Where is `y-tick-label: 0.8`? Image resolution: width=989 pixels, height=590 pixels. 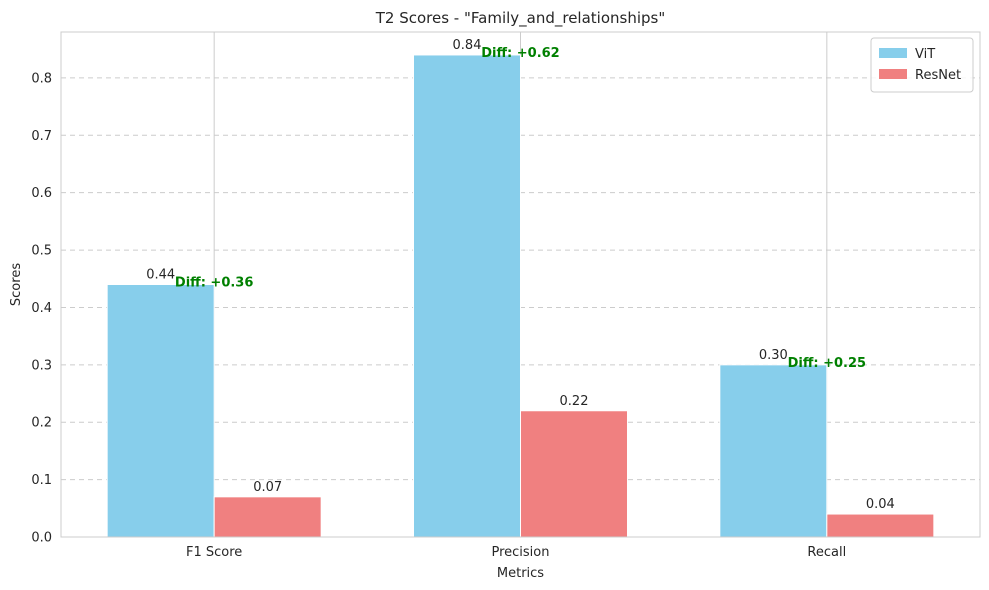 y-tick-label: 0.8 is located at coordinates (41, 78).